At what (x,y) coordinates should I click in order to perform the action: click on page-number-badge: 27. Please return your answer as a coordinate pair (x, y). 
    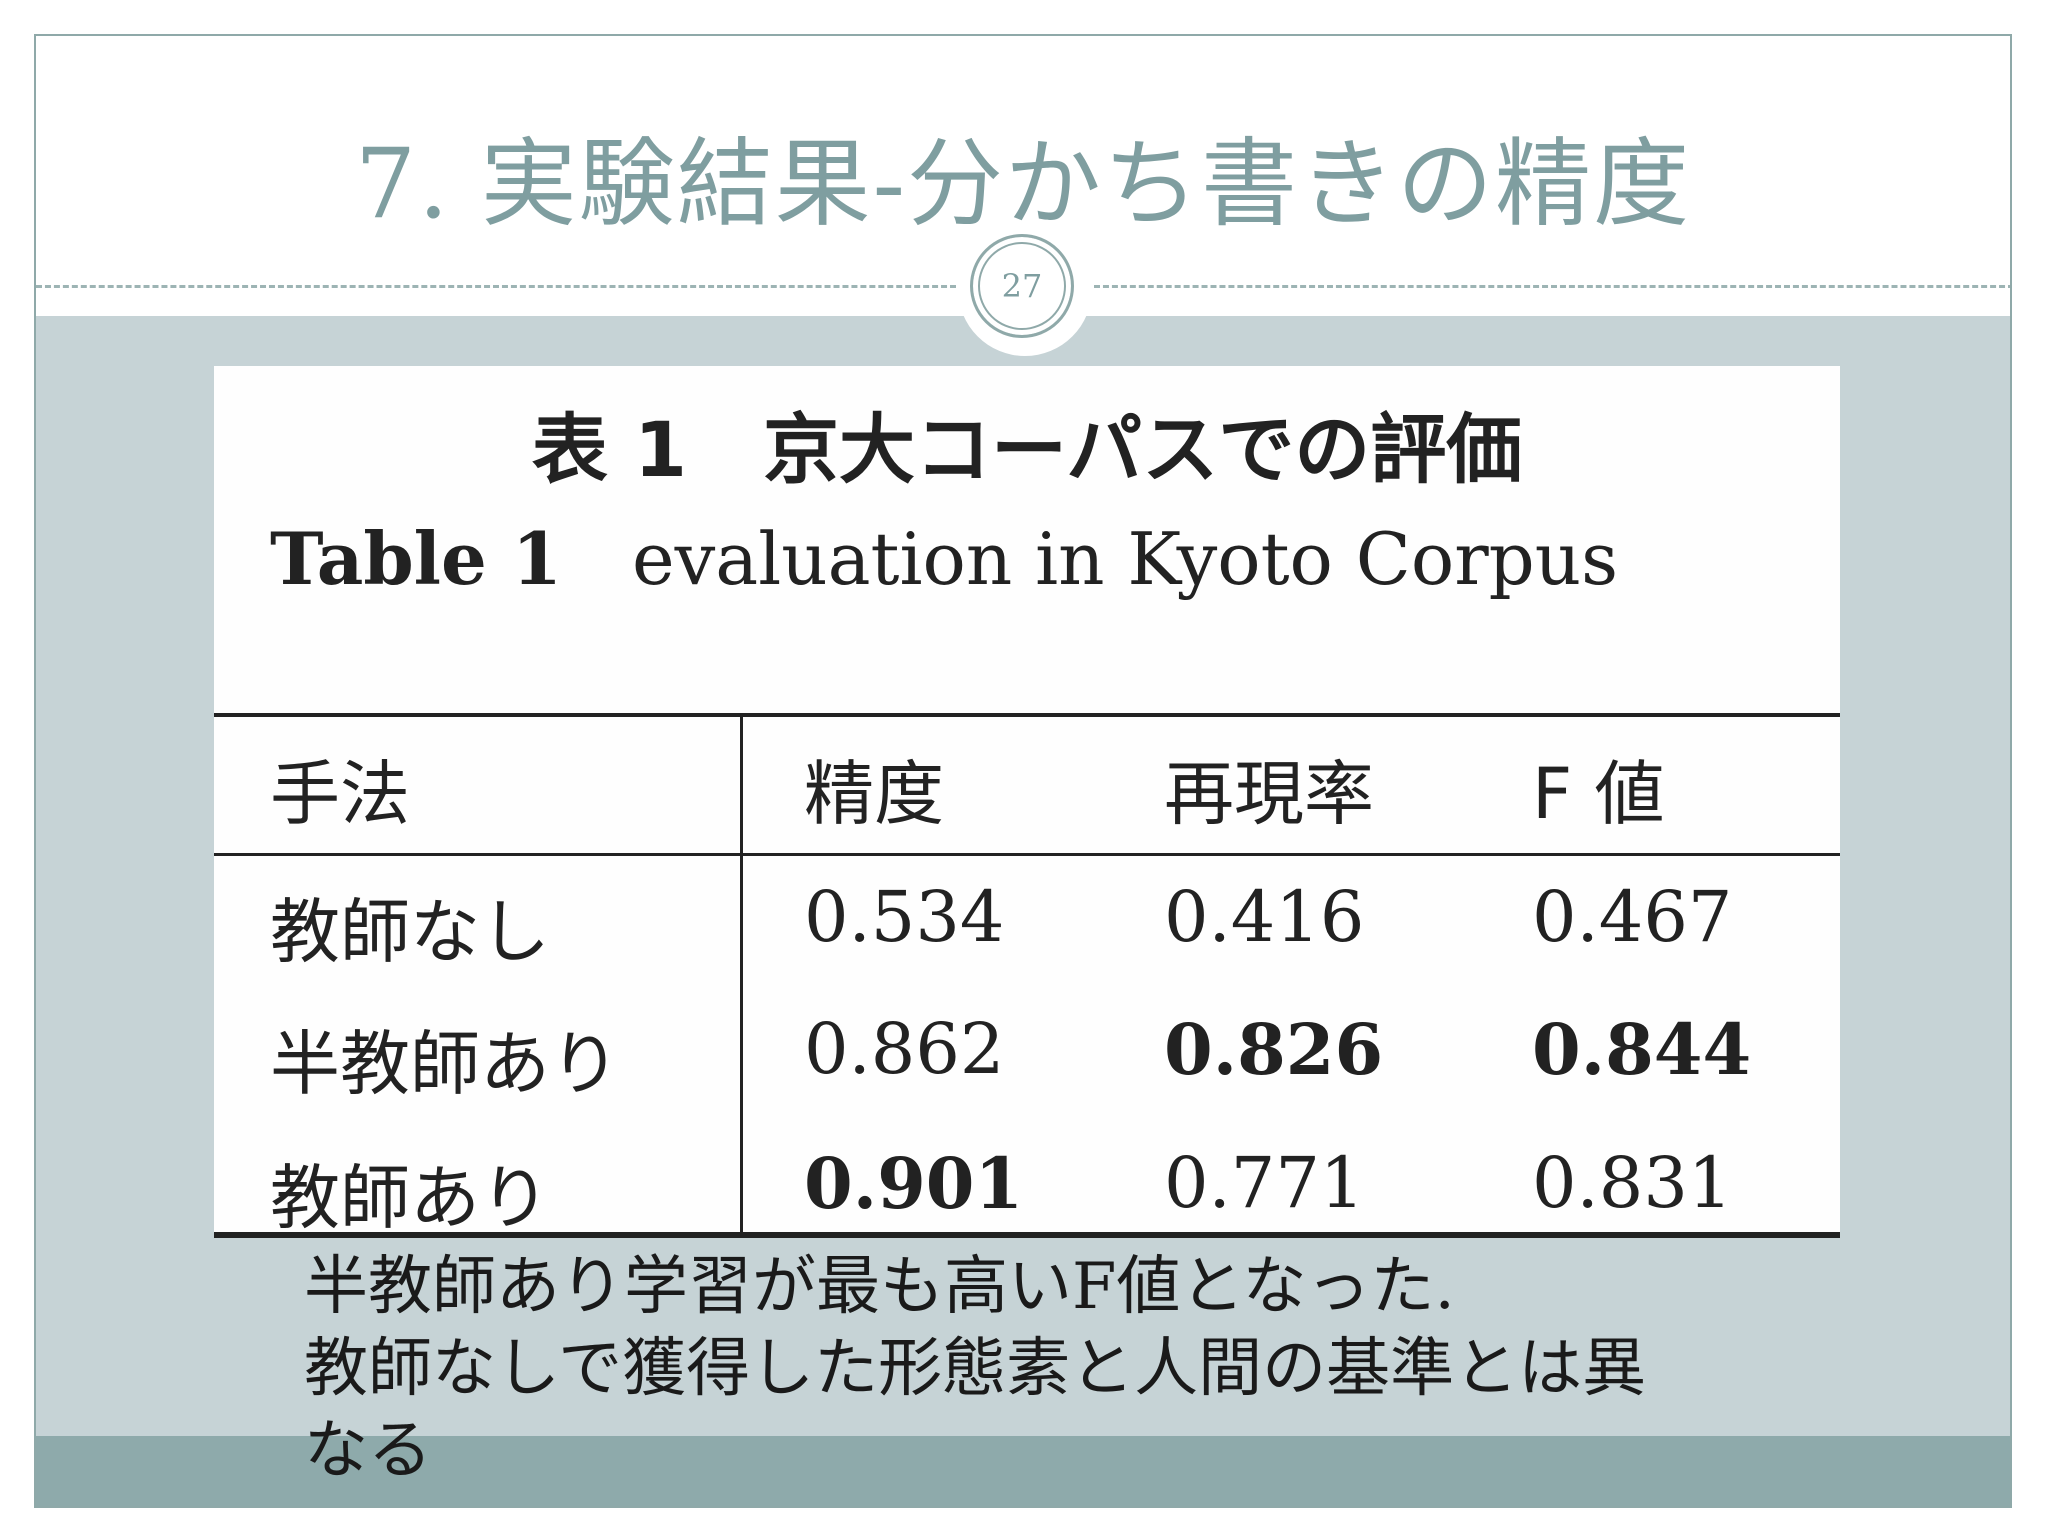
    Looking at the image, I should click on (1025, 289).